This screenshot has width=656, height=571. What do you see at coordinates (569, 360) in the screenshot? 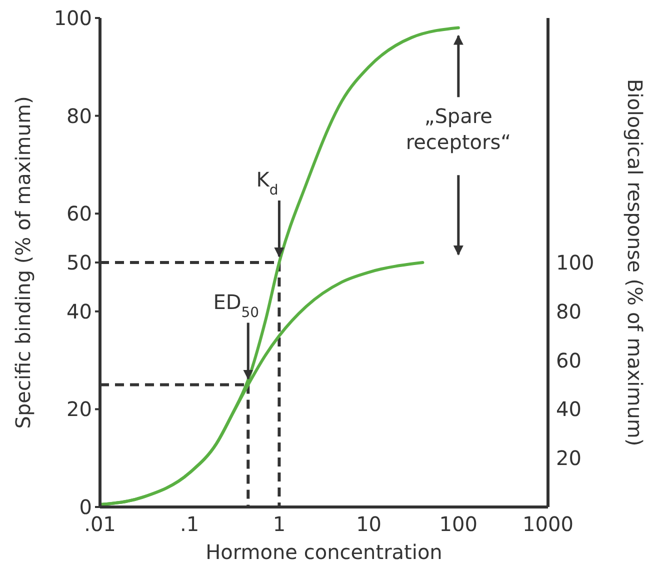
I see `y2-tick-label: 60` at bounding box center [569, 360].